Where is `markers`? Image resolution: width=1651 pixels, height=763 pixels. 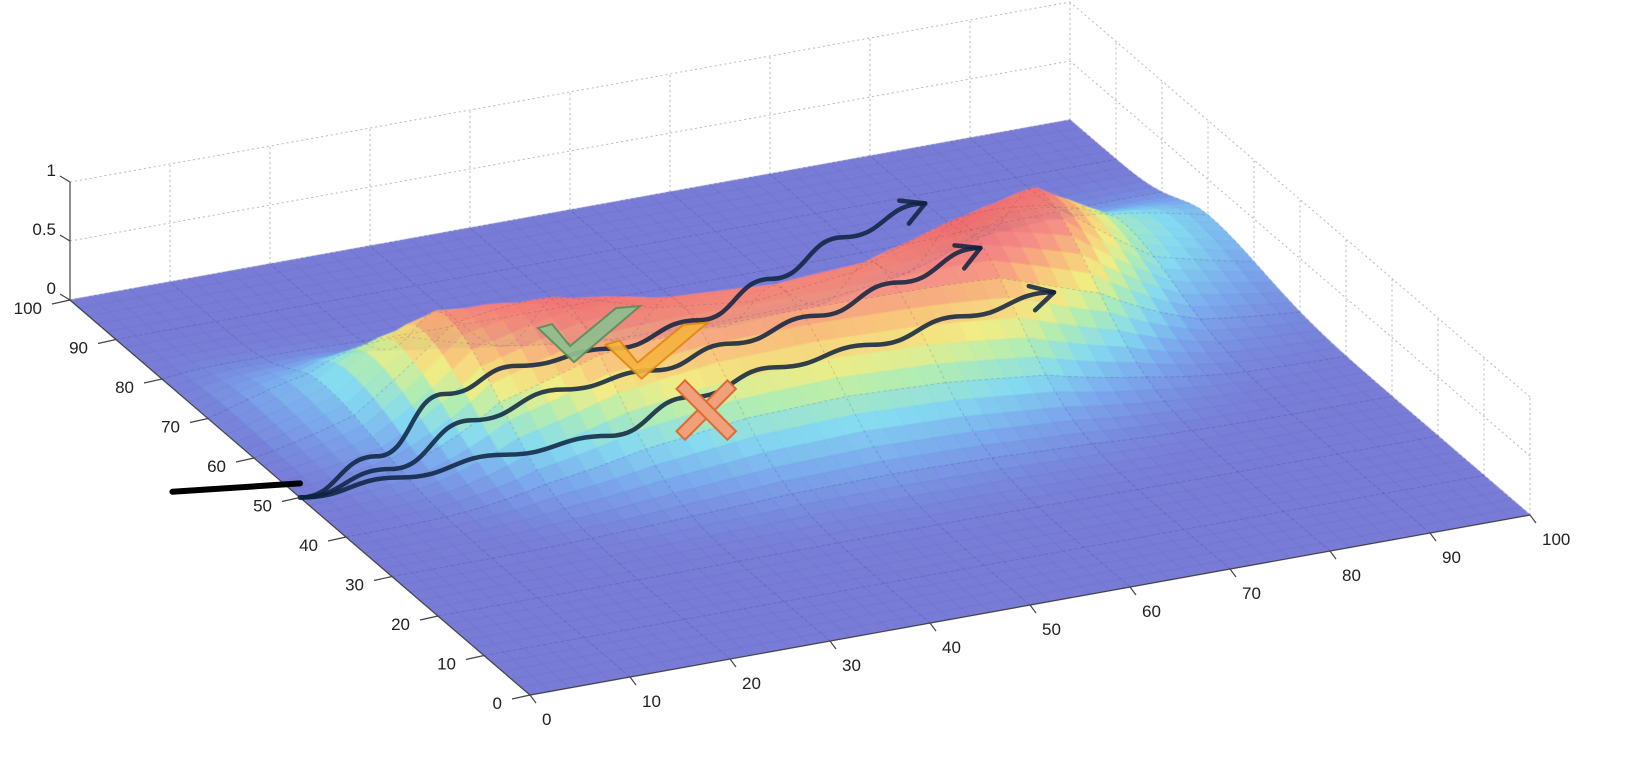 markers is located at coordinates (637, 373).